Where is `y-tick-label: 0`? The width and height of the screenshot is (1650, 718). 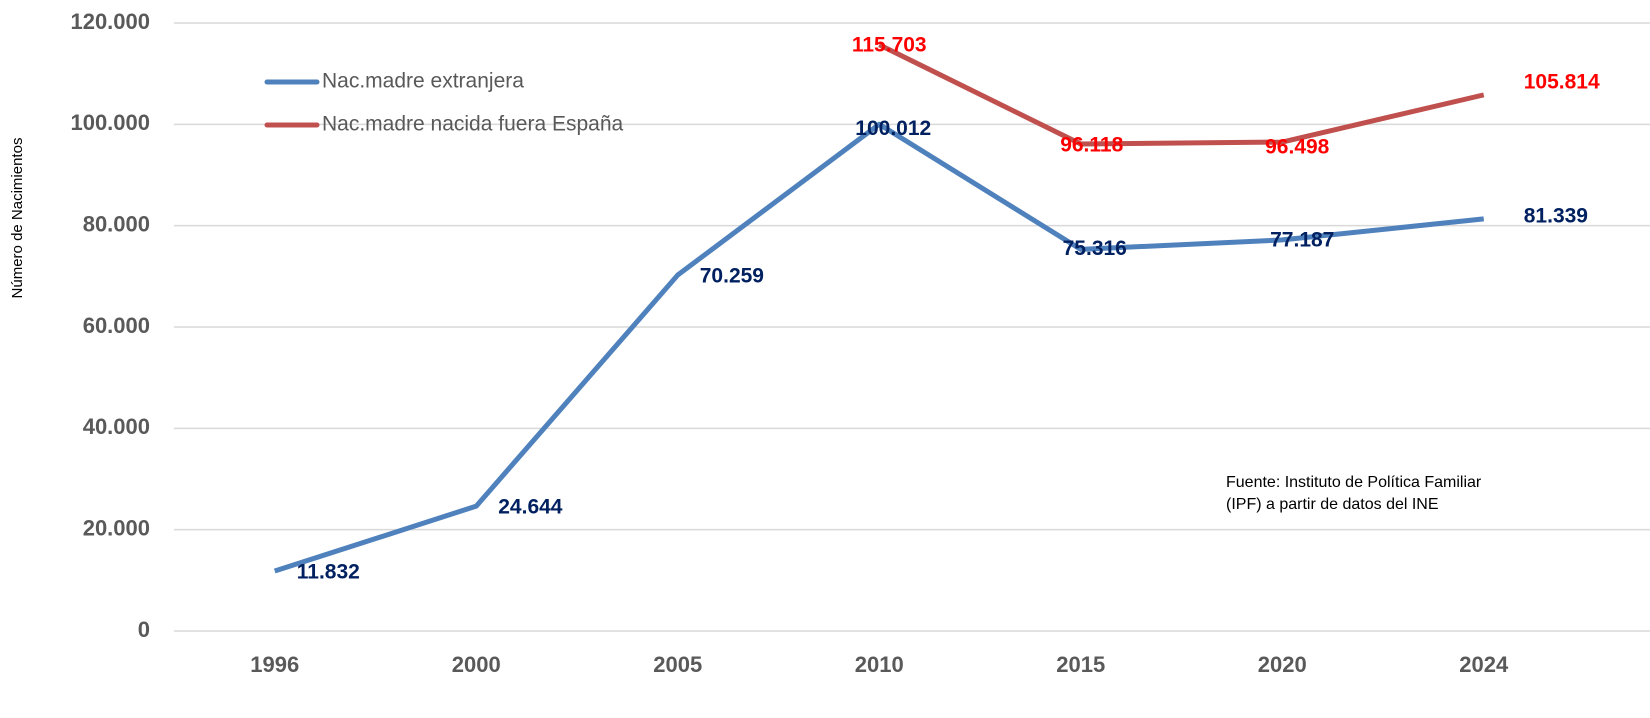 y-tick-label: 0 is located at coordinates (144, 629).